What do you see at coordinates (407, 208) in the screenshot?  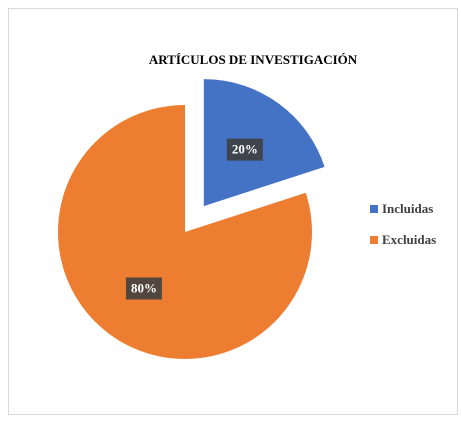 I see `legend-label: Incluidas` at bounding box center [407, 208].